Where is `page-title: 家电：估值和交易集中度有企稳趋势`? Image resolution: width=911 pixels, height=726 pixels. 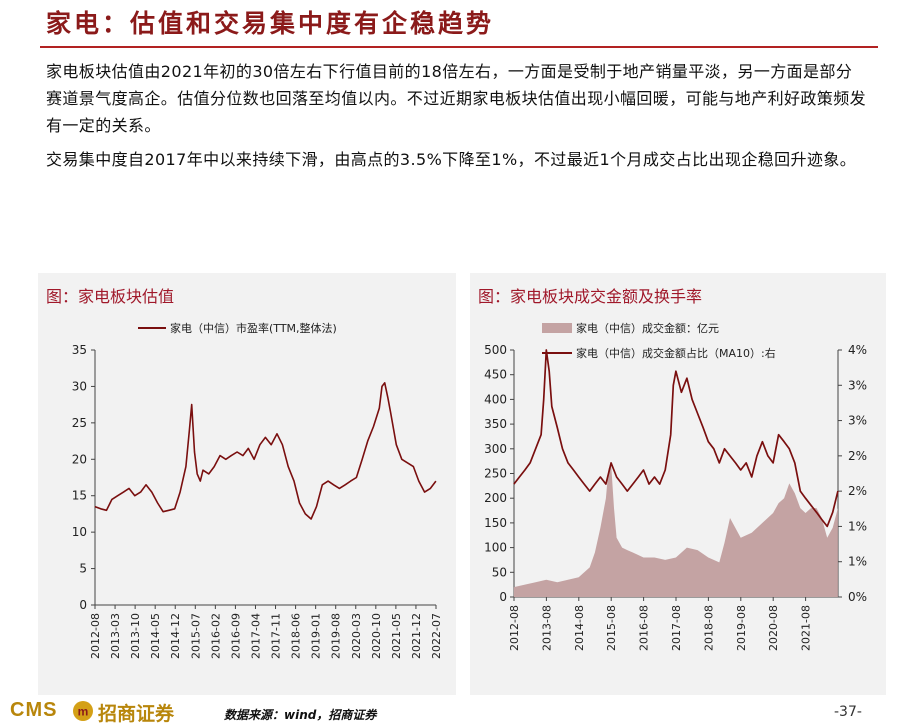 page-title: 家电：估值和交易集中度有企稳趋势 is located at coordinates (270, 23).